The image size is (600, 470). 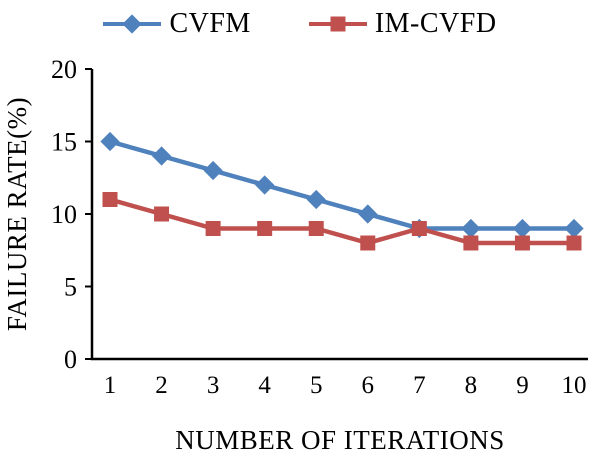 What do you see at coordinates (110, 385) in the screenshot?
I see `svg-text: 1` at bounding box center [110, 385].